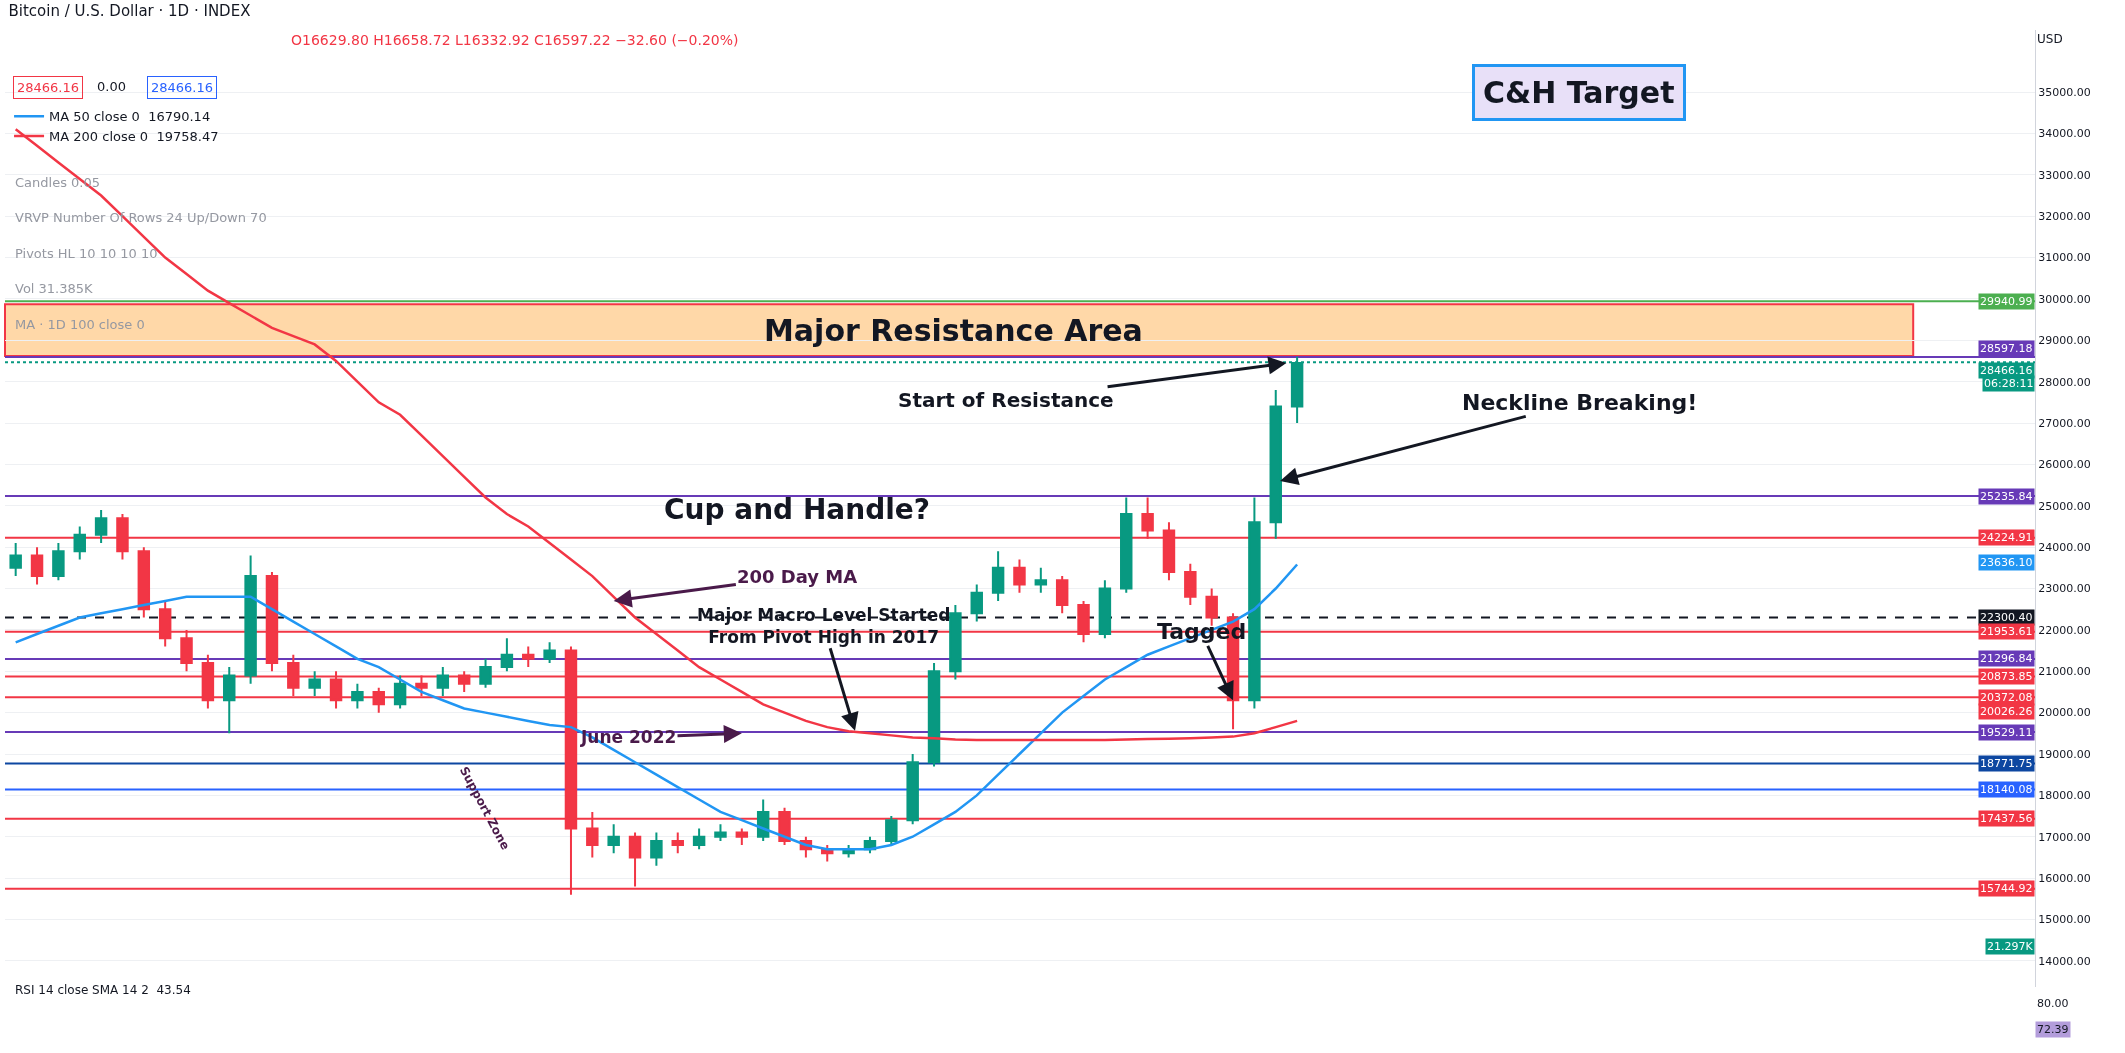  What do you see at coordinates (2064, 837) in the screenshot?
I see `y-tick-label: 17000.00` at bounding box center [2064, 837].